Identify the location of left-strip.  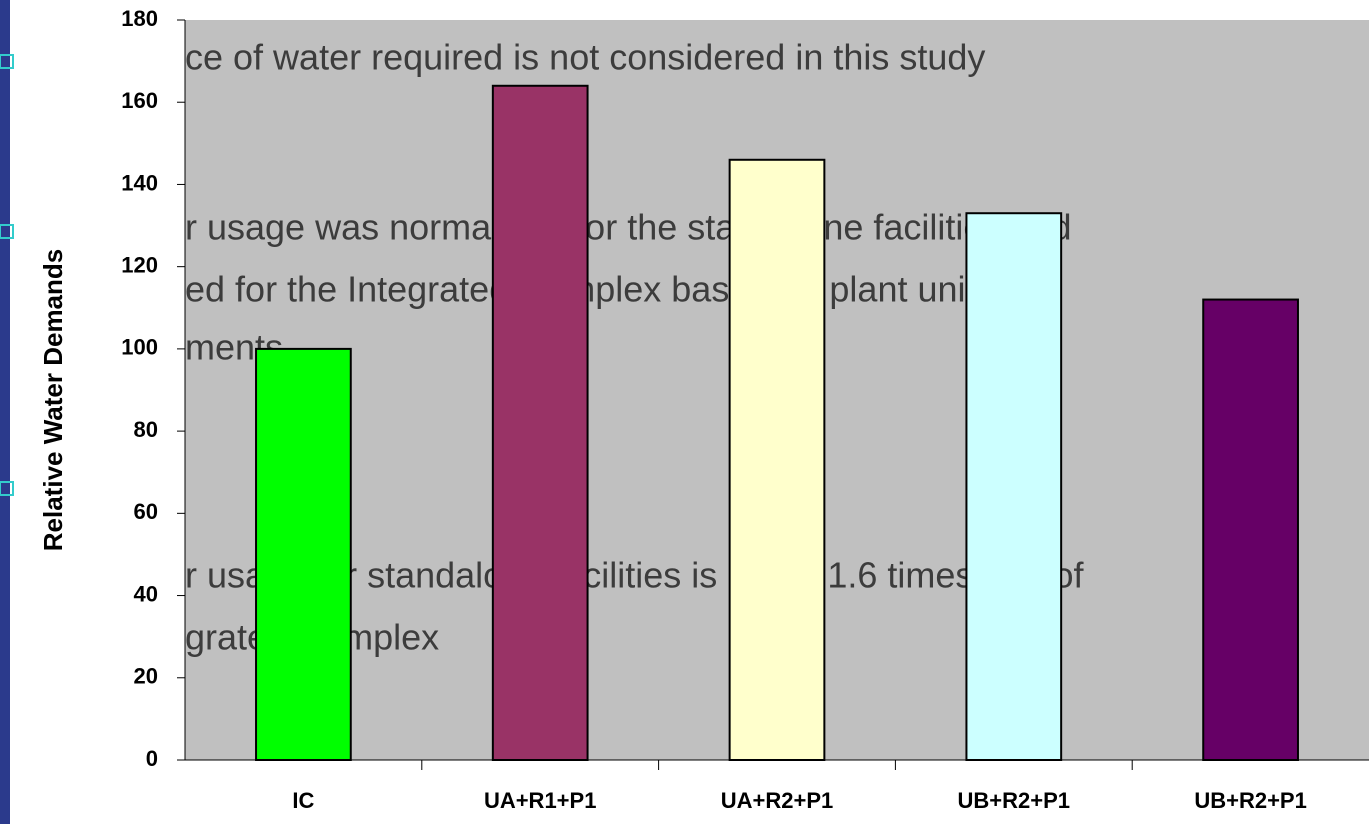
(5, 412).